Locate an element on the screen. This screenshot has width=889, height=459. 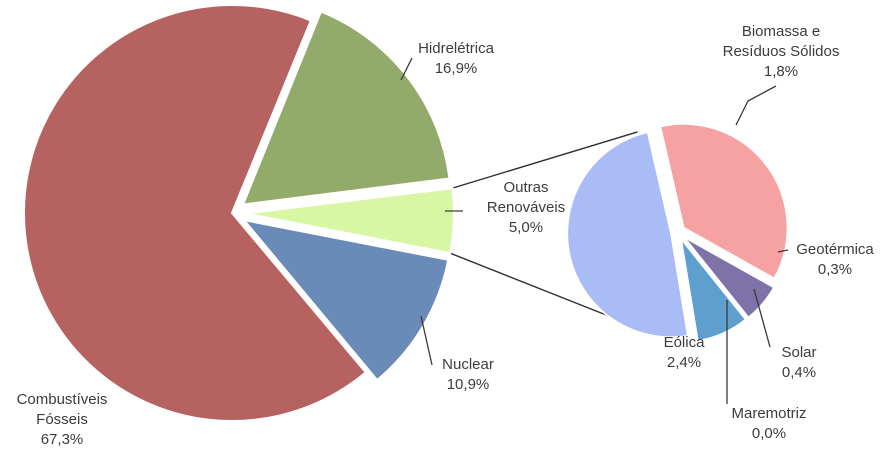
breakdown-pie is located at coordinates (677, 232).